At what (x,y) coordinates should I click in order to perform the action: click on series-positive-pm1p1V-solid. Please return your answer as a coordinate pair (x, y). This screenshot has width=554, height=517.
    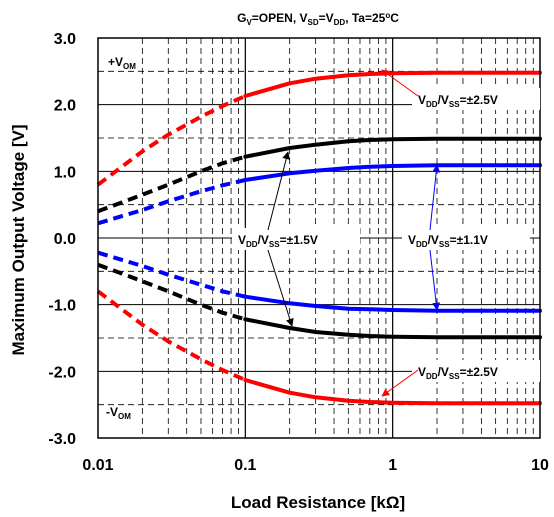
    Looking at the image, I should click on (392, 172).